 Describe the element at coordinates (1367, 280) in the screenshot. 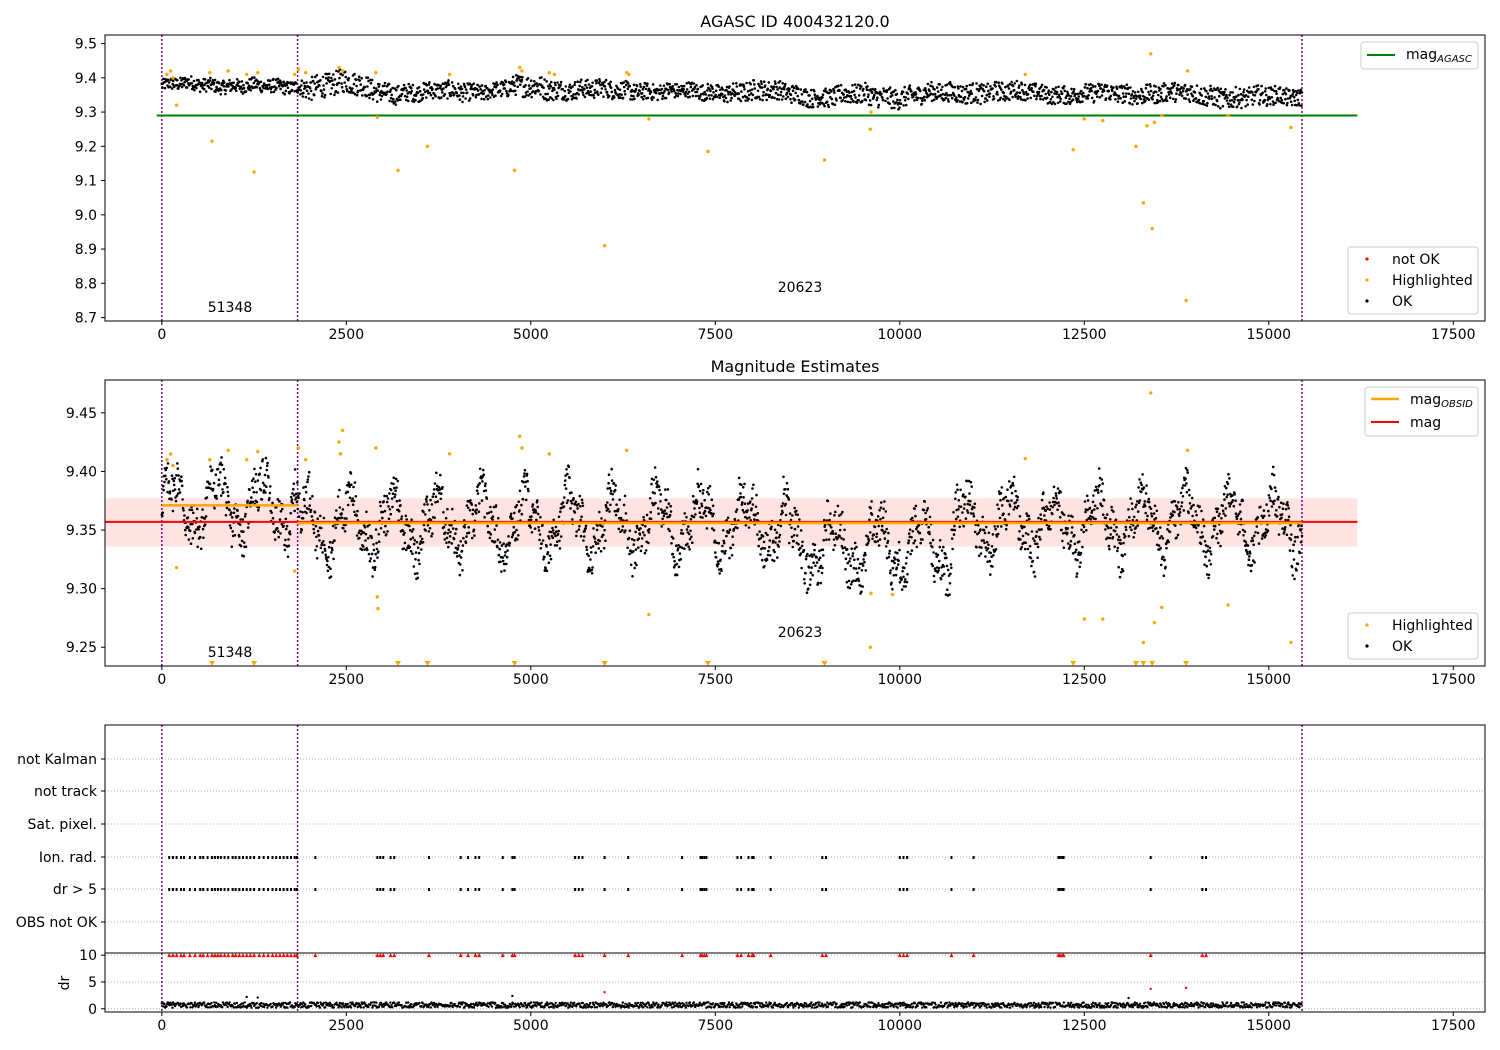

I see `legend-swatch-highlighted` at that location.